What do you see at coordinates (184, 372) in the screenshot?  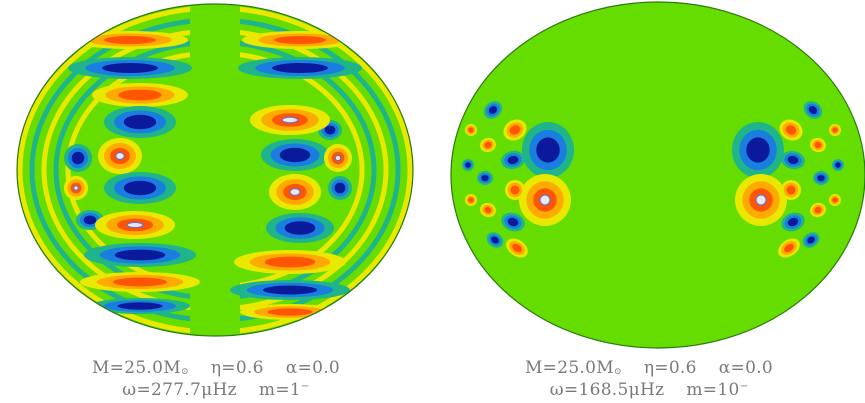 I see `left-sun-symbol: ⊙` at bounding box center [184, 372].